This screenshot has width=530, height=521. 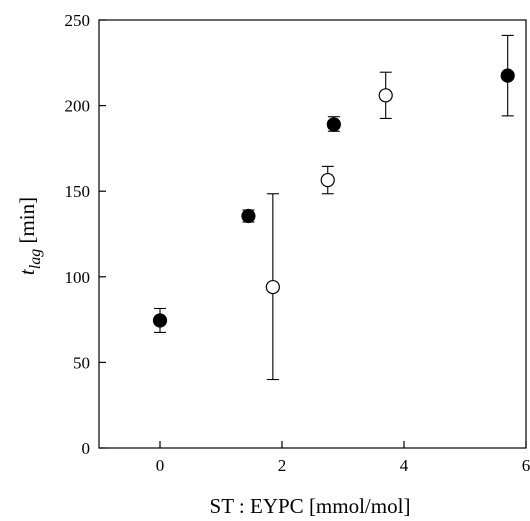 I want to click on x-tick-label: 4, so click(x=404, y=465).